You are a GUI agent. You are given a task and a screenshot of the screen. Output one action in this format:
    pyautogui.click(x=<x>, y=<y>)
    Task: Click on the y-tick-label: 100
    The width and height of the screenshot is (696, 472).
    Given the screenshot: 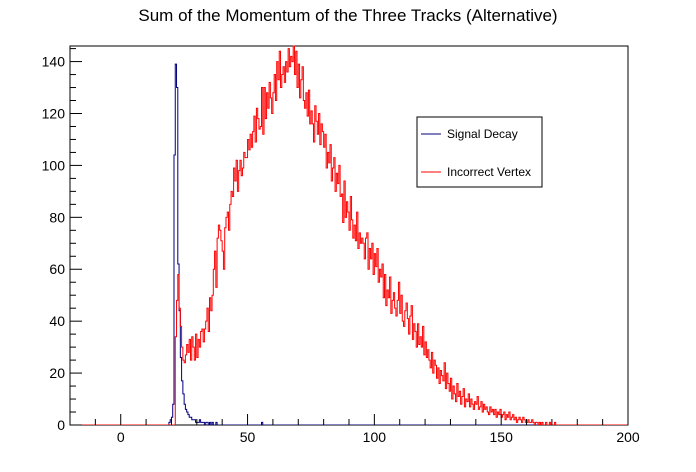 What is the action you would take?
    pyautogui.click(x=54, y=165)
    